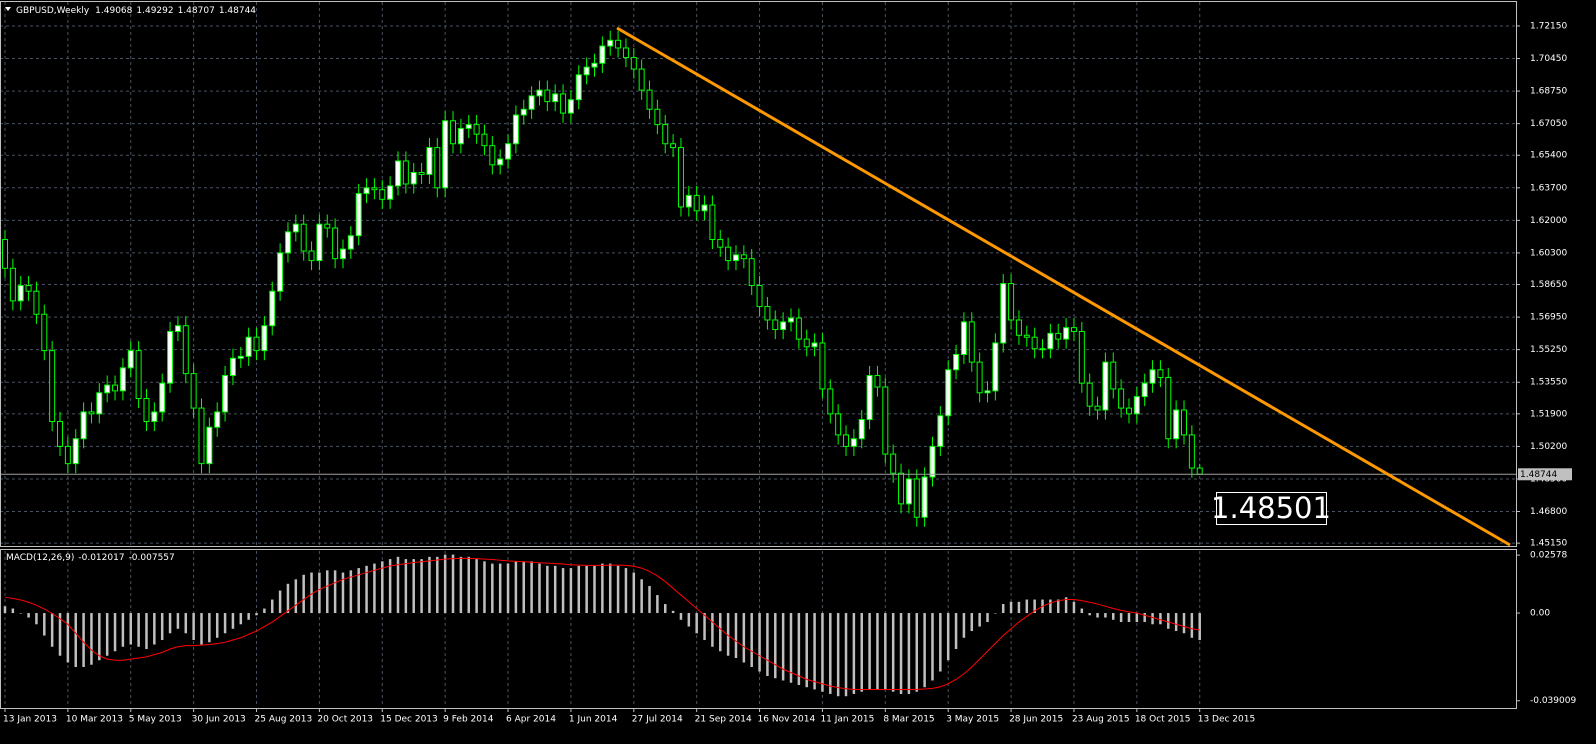  What do you see at coordinates (155, 720) in the screenshot?
I see `x-tick-label: 5 May 2013` at bounding box center [155, 720].